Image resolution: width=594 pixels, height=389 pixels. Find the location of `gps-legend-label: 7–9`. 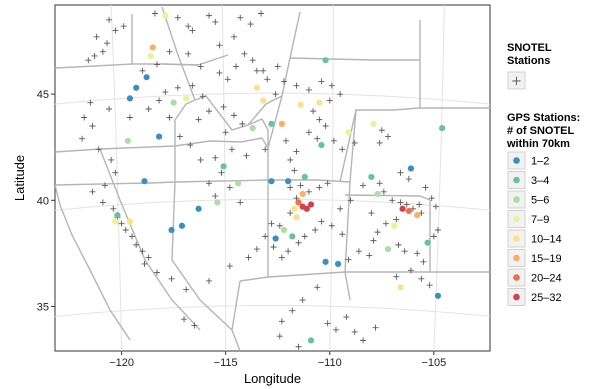

gps-legend-label: 7–9 is located at coordinates (540, 220).